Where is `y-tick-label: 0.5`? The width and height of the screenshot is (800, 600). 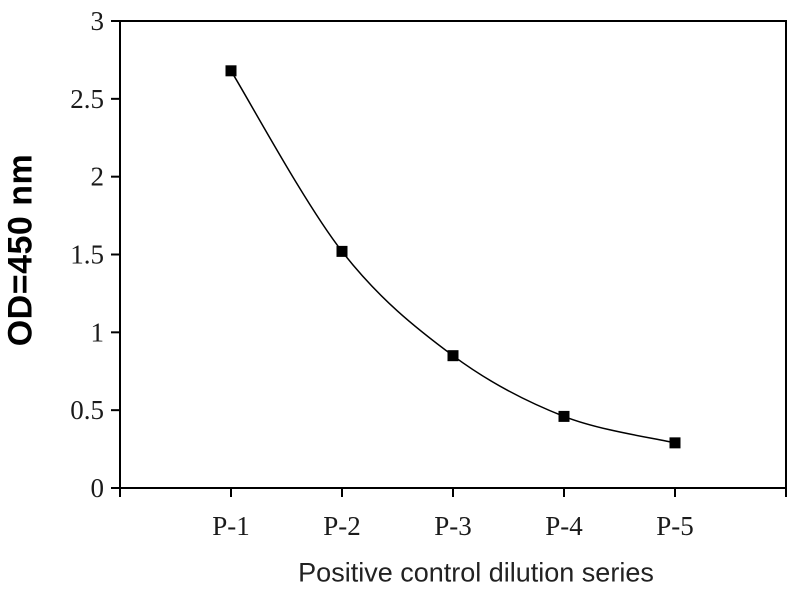 y-tick-label: 0.5 is located at coordinates (87, 410).